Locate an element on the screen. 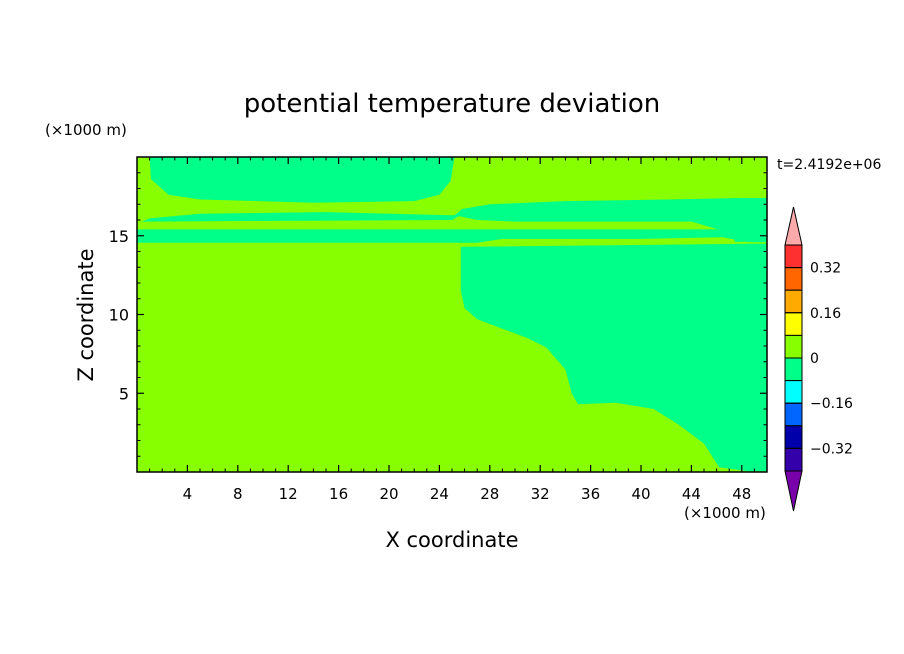 This screenshot has width=904, height=654. colorbar: 0.32 0.16 0 −0.16 −0.32 is located at coordinates (818, 359).